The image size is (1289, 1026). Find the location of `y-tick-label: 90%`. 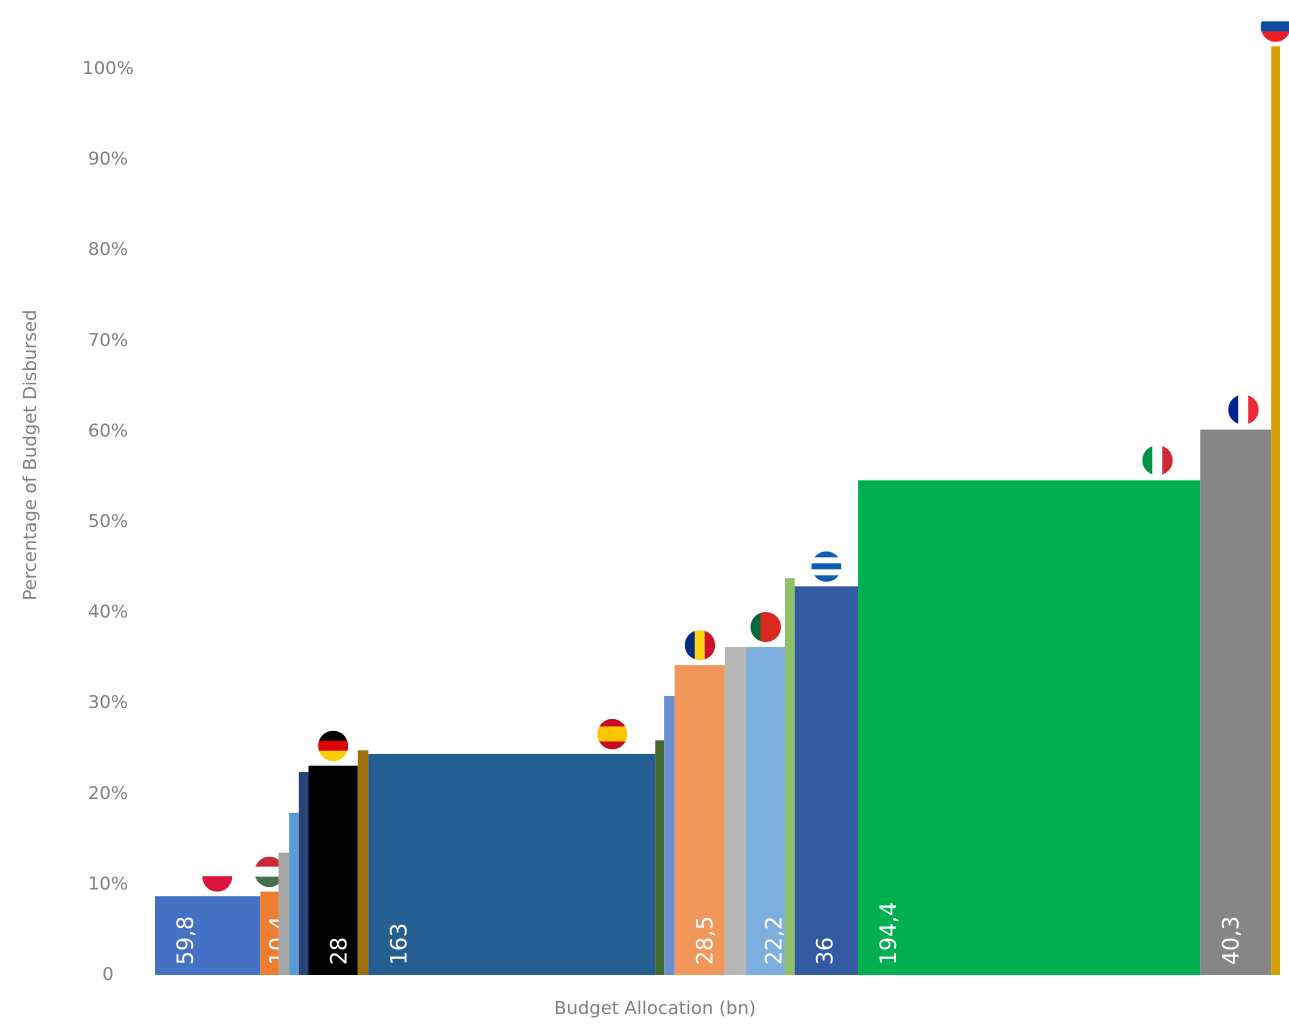

y-tick-label: 90% is located at coordinates (108, 159).